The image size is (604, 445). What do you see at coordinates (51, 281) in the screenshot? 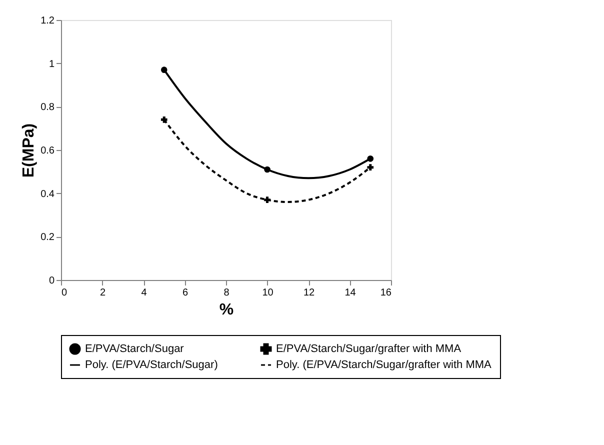
I see `y-tick-label: 0` at bounding box center [51, 281].